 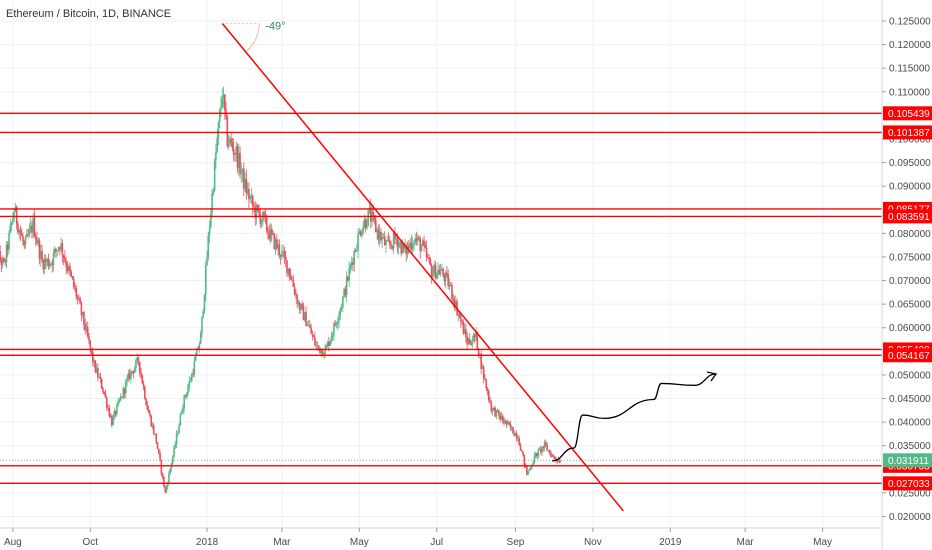 What do you see at coordinates (275, 26) in the screenshot?
I see `trend-angle-label: -49°` at bounding box center [275, 26].